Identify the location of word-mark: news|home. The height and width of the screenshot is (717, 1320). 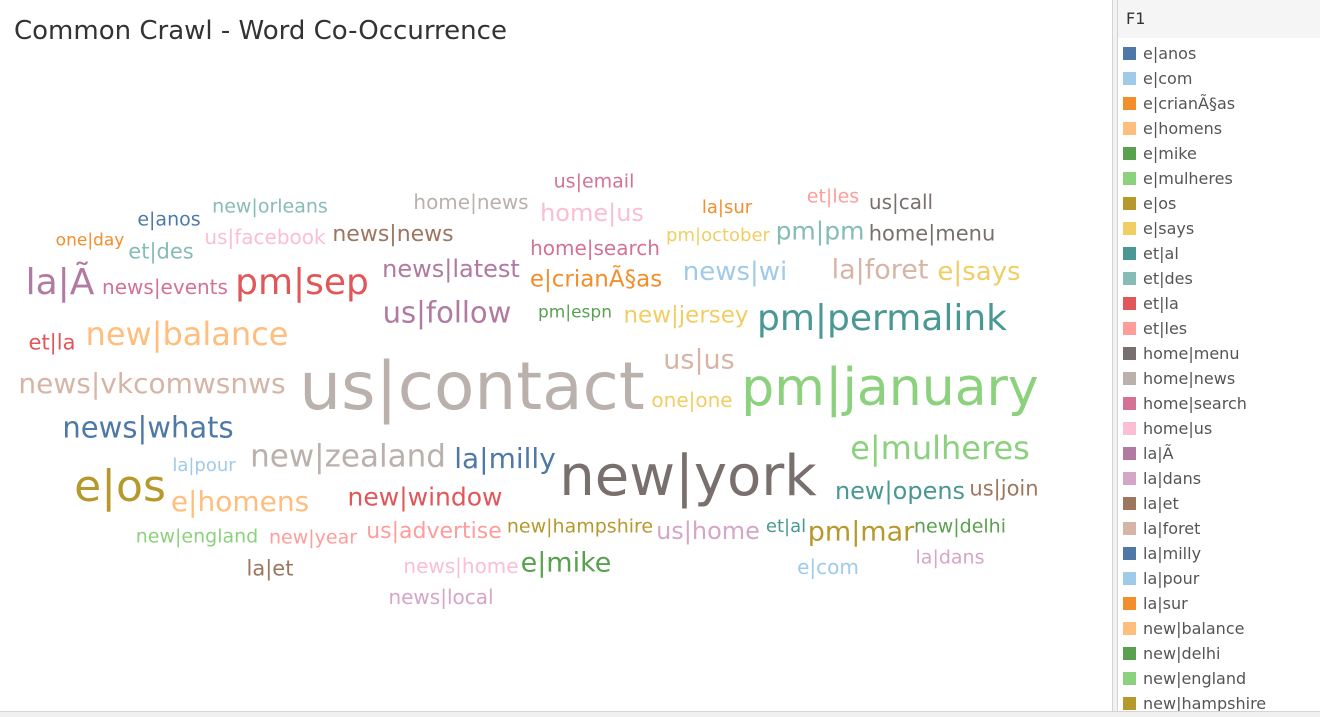
(461, 566).